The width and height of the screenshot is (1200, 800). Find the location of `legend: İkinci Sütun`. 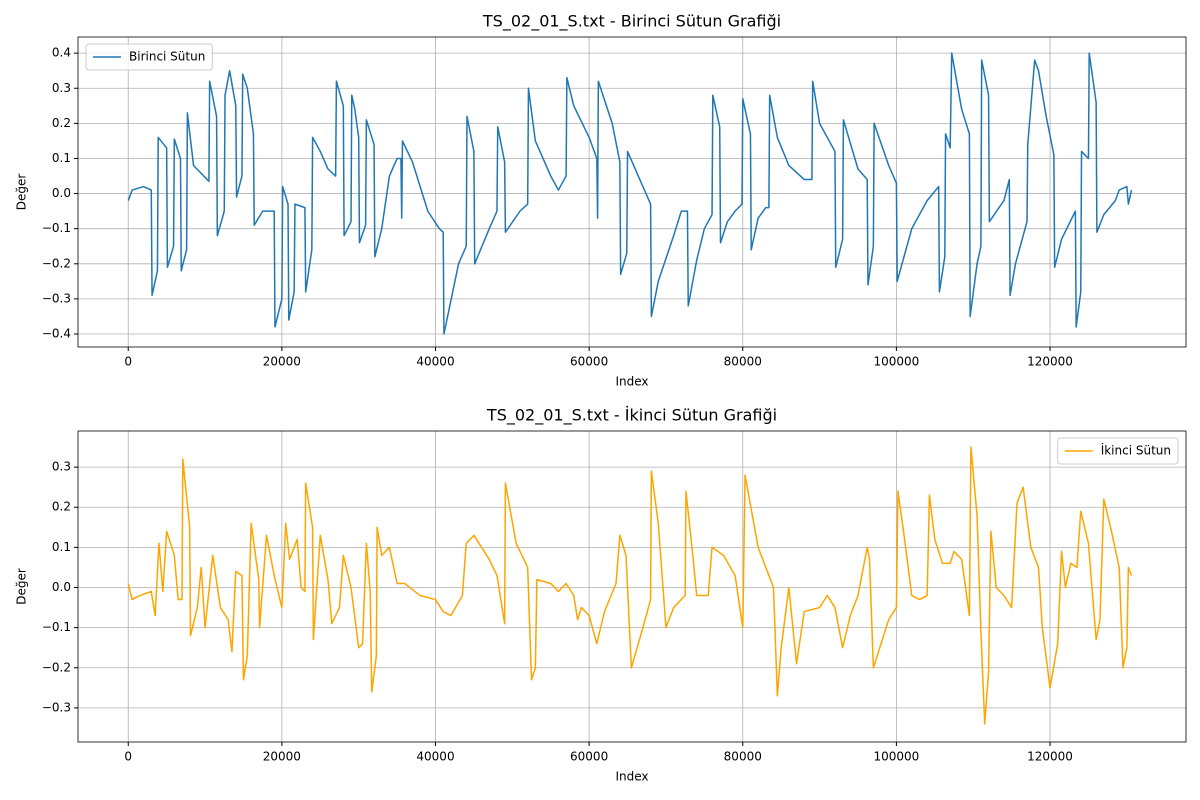

legend: İkinci Sütun is located at coordinates (1118, 451).